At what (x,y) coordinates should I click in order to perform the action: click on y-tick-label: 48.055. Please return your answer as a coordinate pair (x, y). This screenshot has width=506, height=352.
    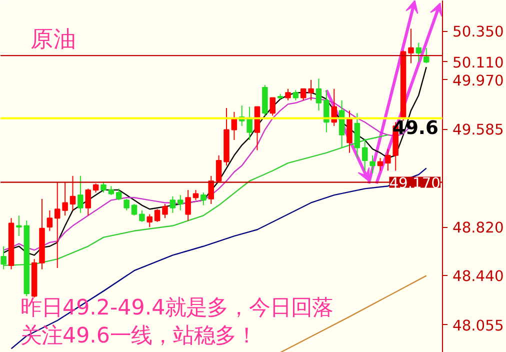
    Looking at the image, I should click on (478, 325).